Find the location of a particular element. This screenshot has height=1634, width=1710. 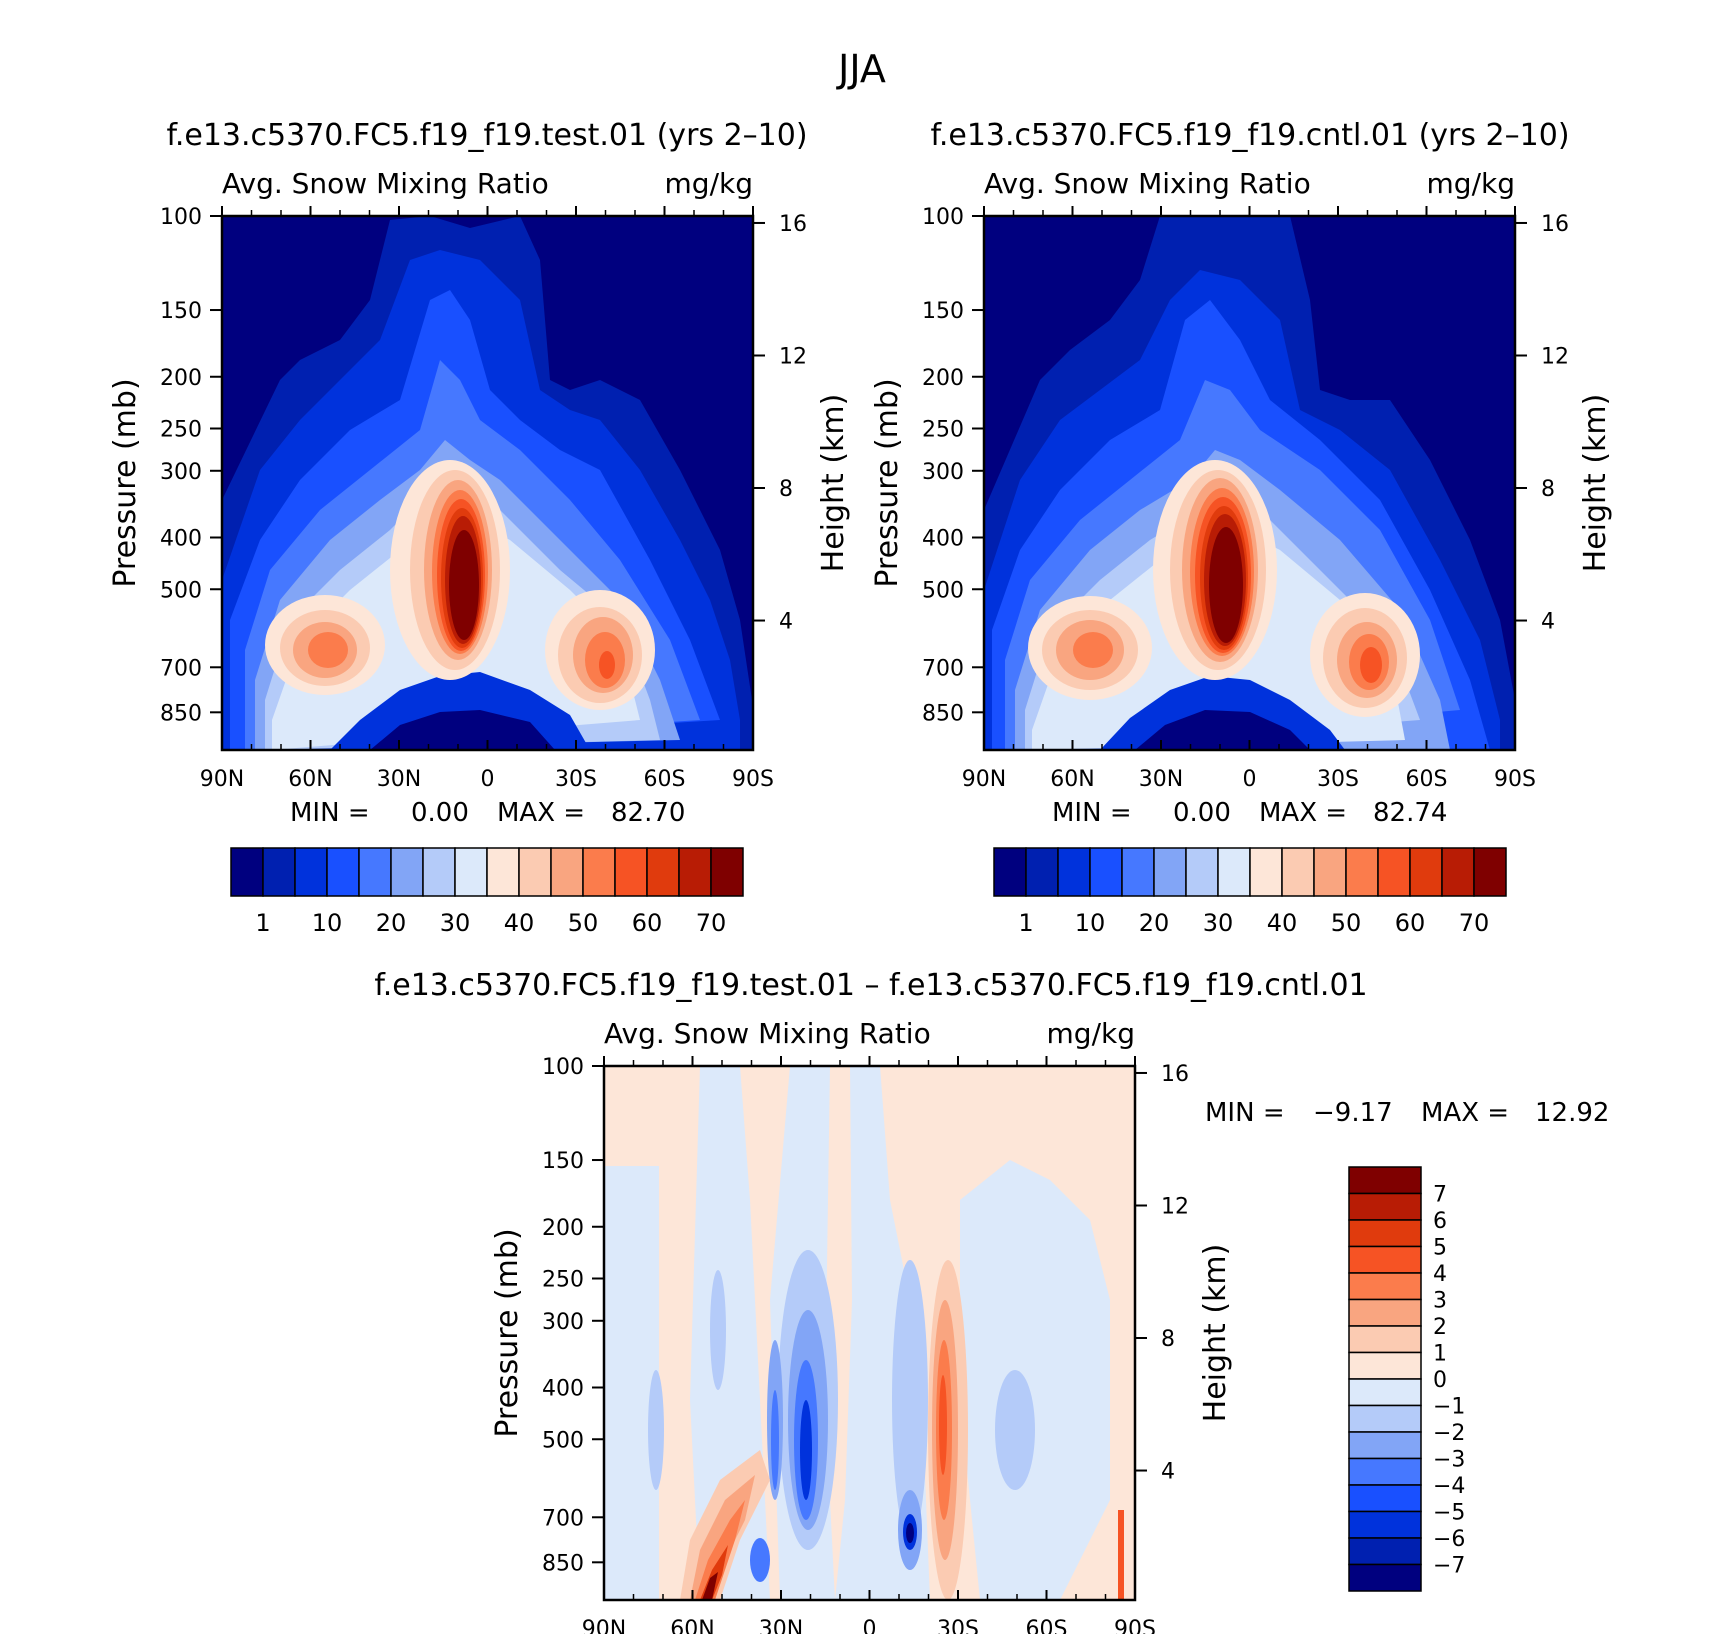

x-tick-label: 0 is located at coordinates (1250, 779).